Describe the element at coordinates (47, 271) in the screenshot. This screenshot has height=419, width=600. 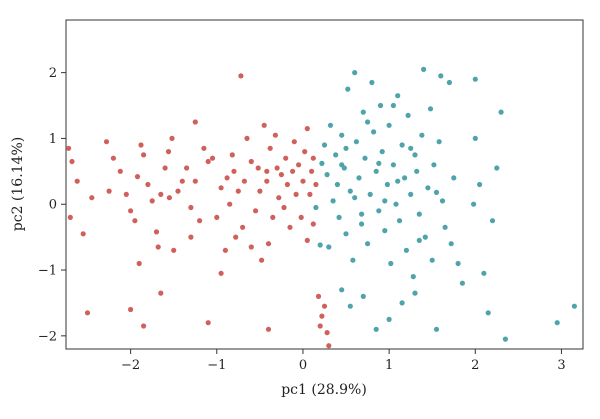
I see `y-tick-label: −1` at that location.